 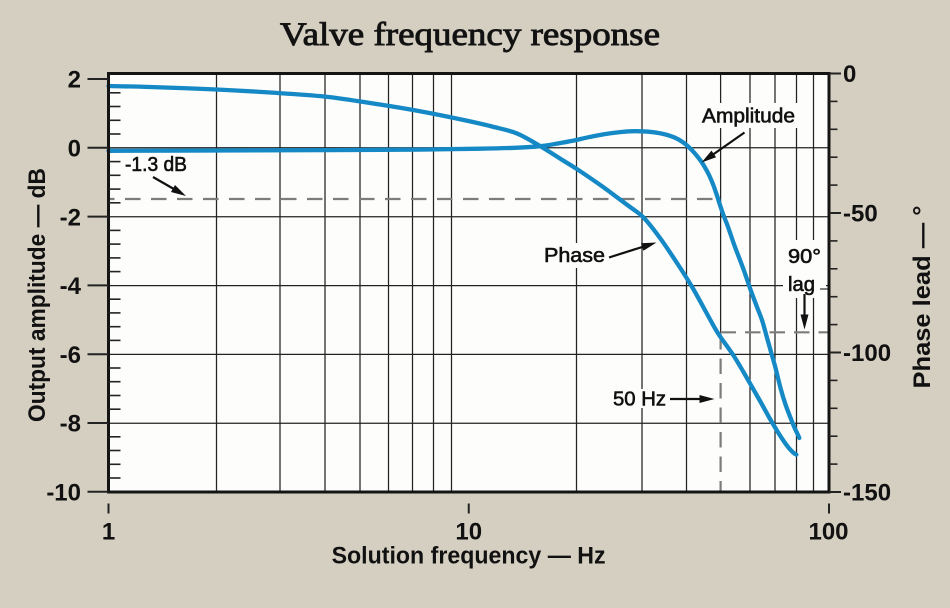 What do you see at coordinates (156, 165) in the screenshot?
I see `svg-text: -1.3 dB` at bounding box center [156, 165].